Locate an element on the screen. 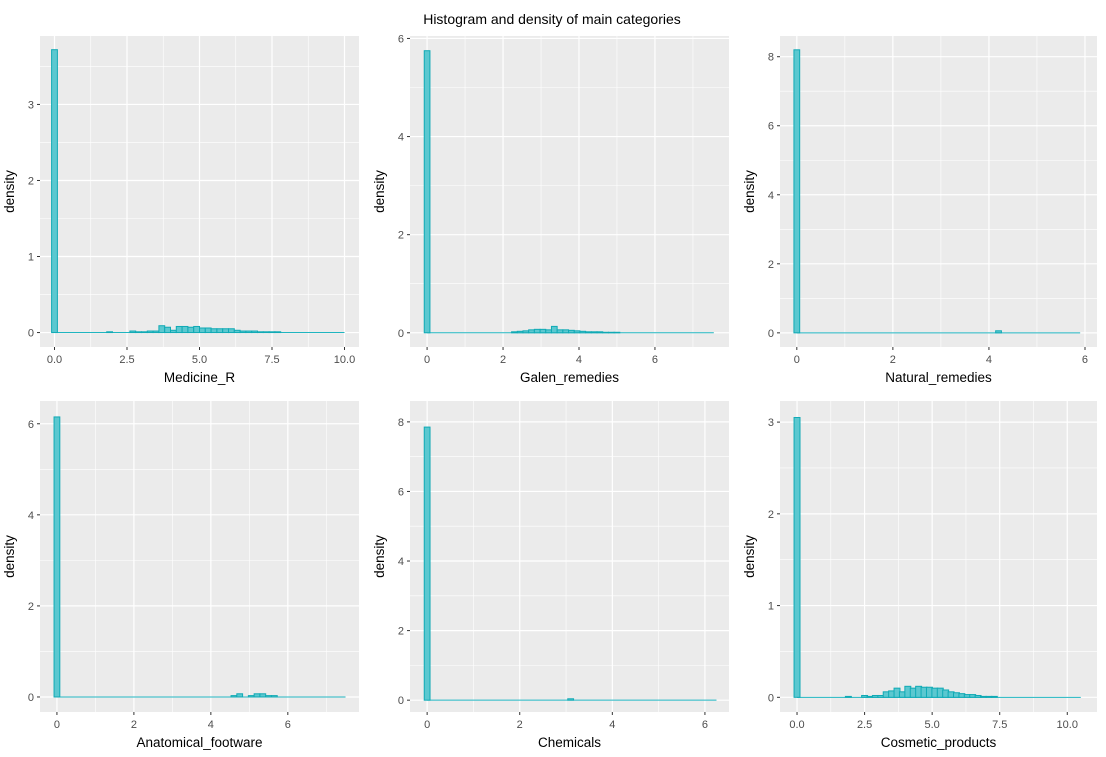 This screenshot has height=757, width=1106. panel-anatomical_footware: 0 2 4 6 0 2 4 6 Anatomical_footware density is located at coordinates (180, 575).